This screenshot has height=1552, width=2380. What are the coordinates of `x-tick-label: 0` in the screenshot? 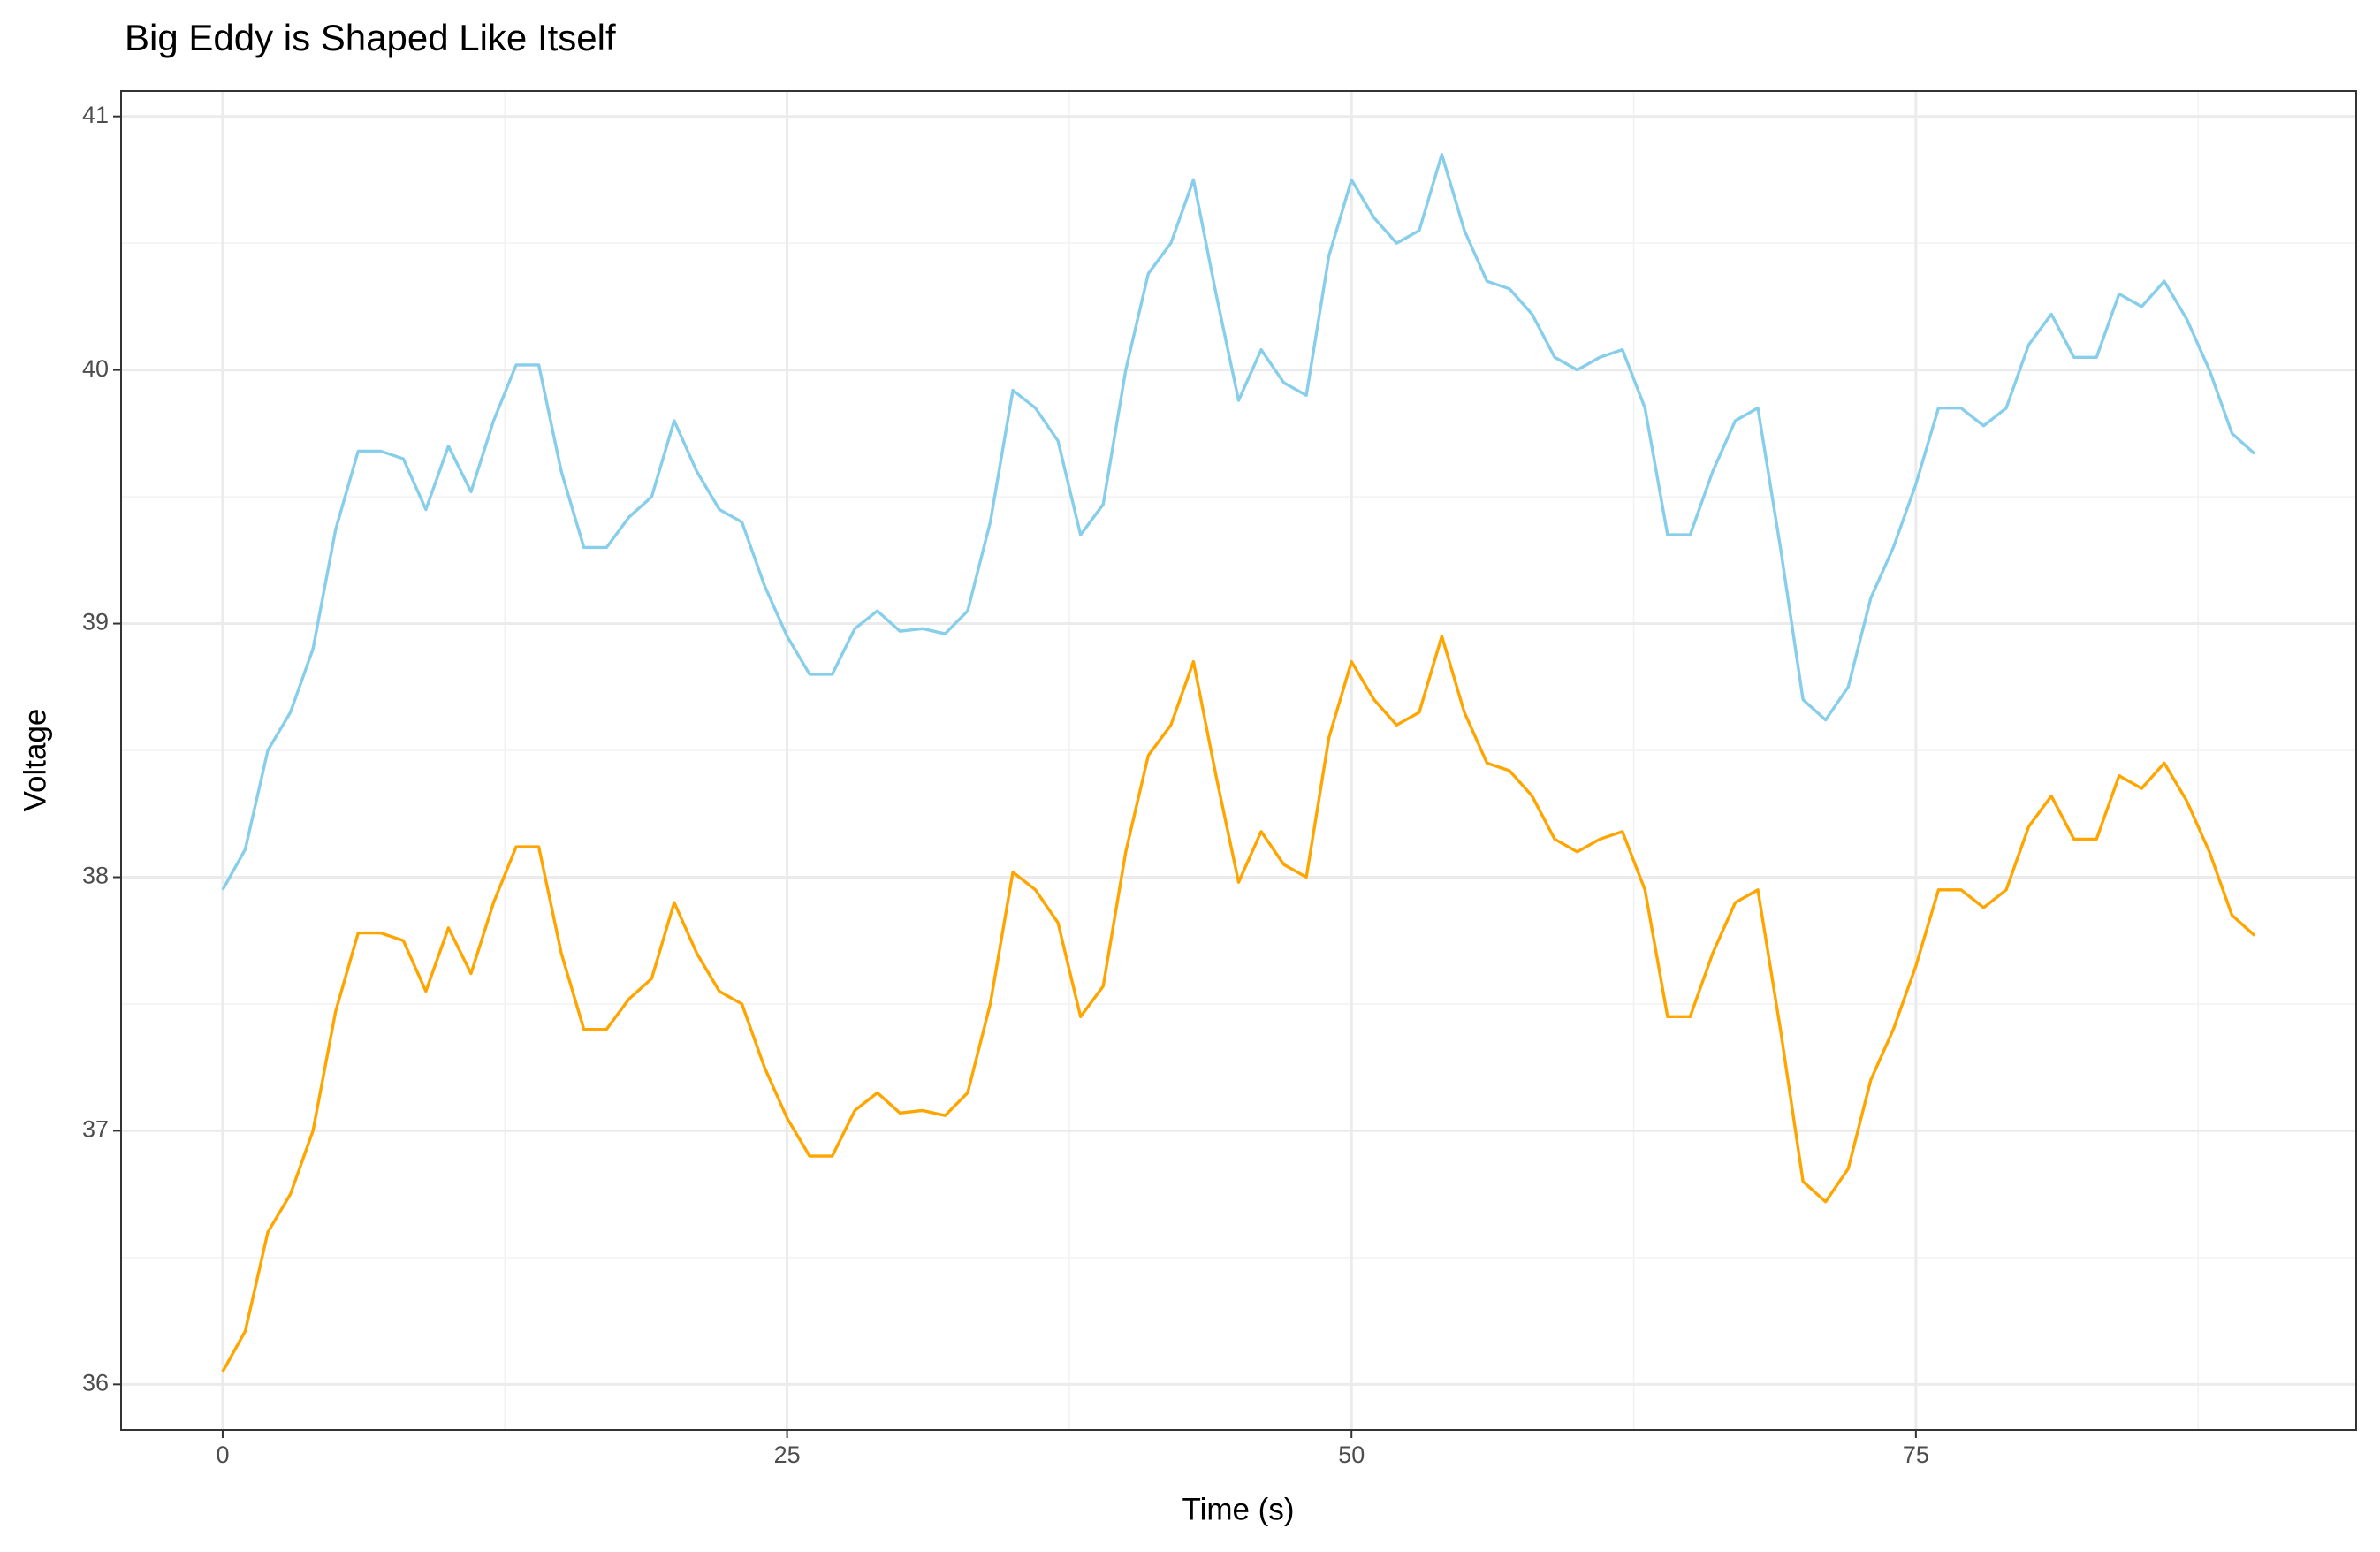 It's located at (222, 1455).